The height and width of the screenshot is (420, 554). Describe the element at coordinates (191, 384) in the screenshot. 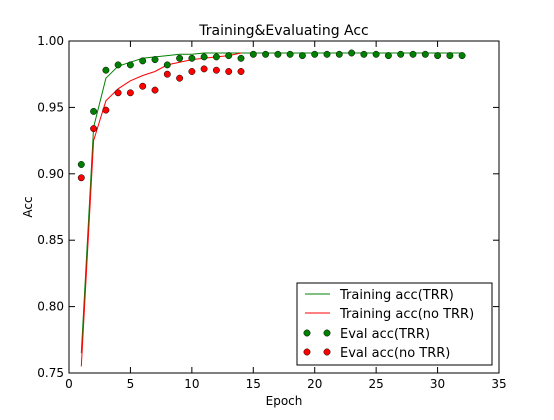

I see `x-tick-label: 10` at that location.